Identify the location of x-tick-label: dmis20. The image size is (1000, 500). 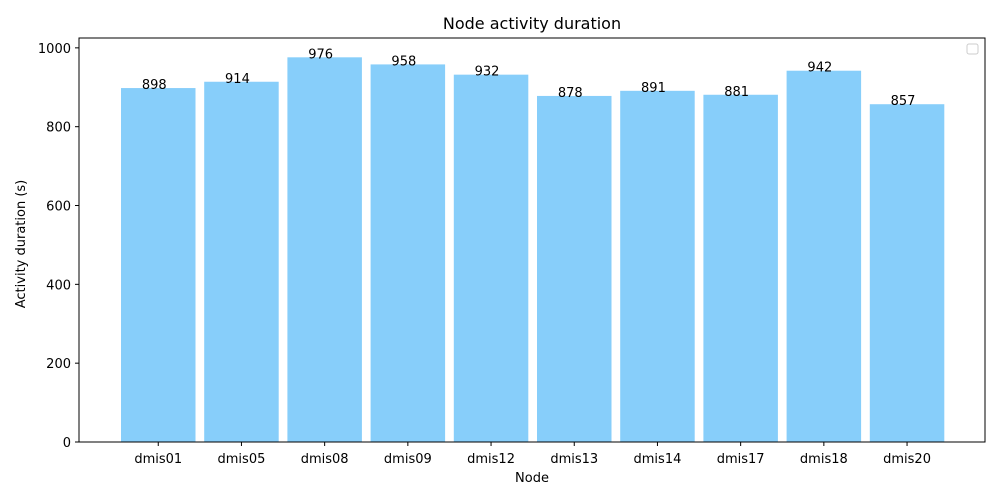
(907, 459).